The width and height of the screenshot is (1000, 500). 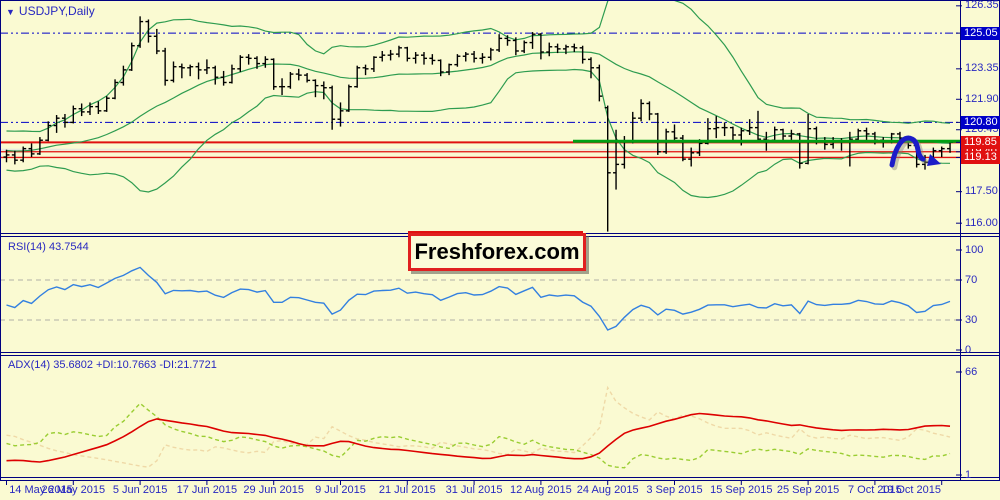 What do you see at coordinates (500, 355) in the screenshot?
I see `pane-separator-rsi-adx-inner` at bounding box center [500, 355].